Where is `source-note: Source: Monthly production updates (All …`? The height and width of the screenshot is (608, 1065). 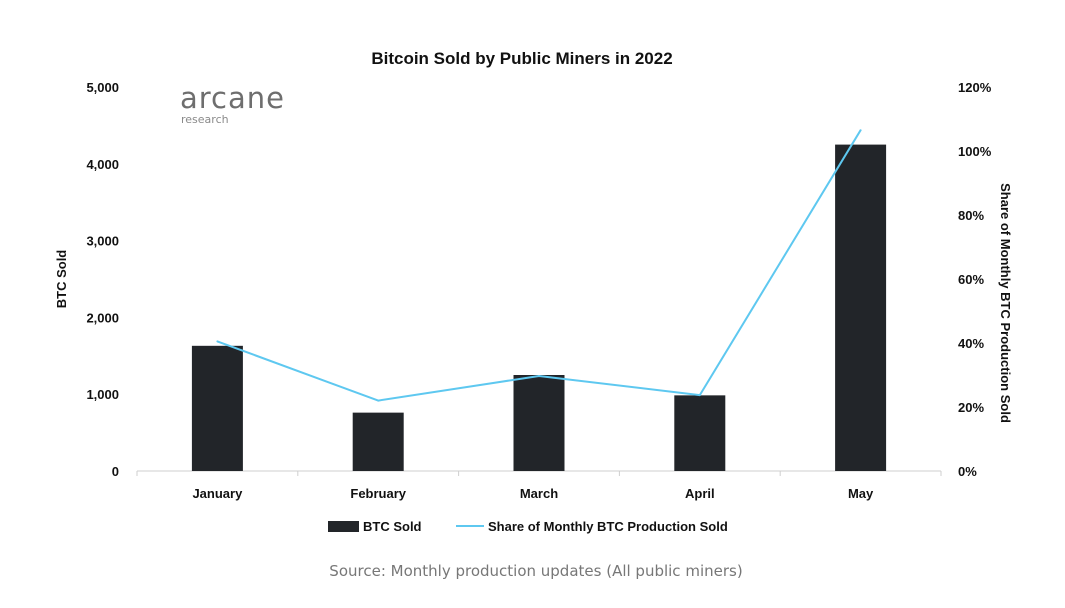
source-note: Source: Monthly production updates (All … is located at coordinates (535, 571).